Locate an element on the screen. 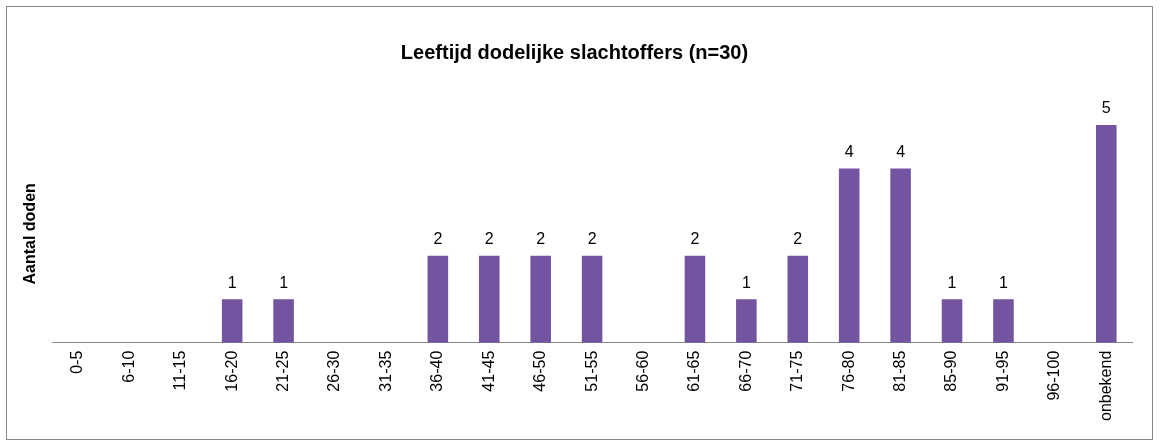 Image resolution: width=1161 pixels, height=448 pixels. x-tick-label: 31-35 is located at coordinates (385, 371).